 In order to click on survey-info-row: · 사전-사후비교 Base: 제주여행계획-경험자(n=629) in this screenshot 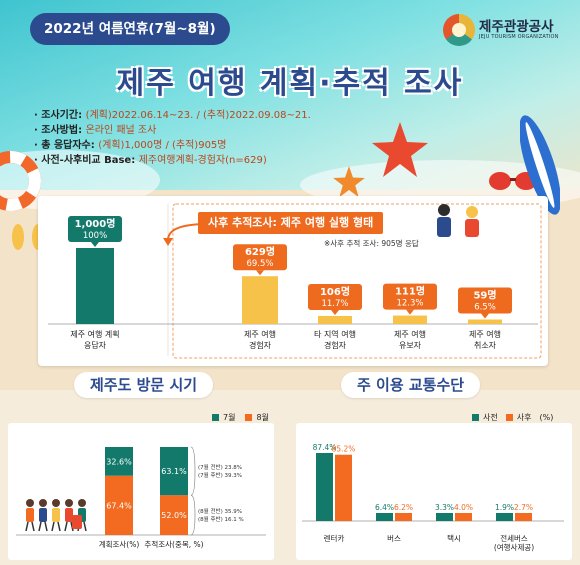, I will do `click(172, 160)`.